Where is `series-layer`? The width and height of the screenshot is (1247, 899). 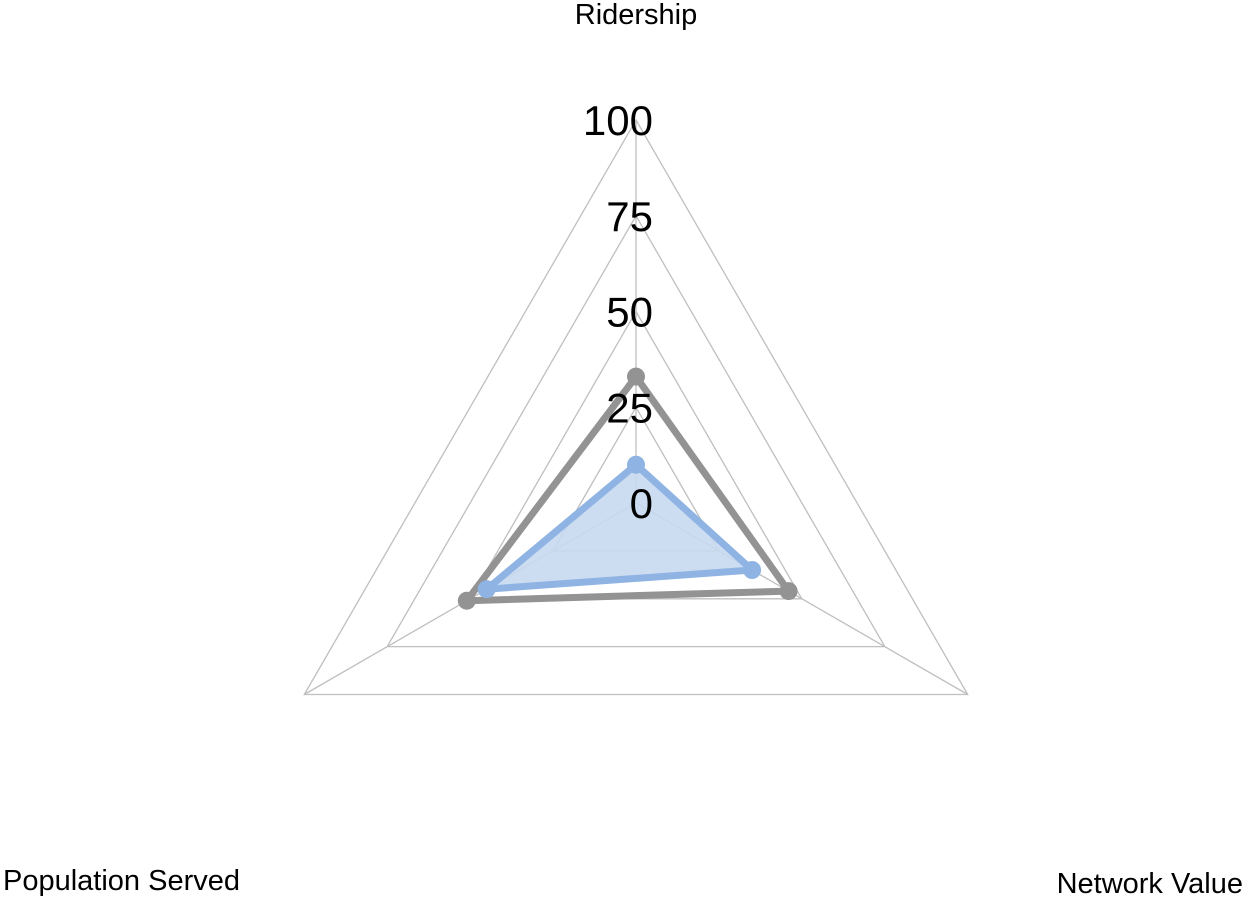 series-layer is located at coordinates (627, 488).